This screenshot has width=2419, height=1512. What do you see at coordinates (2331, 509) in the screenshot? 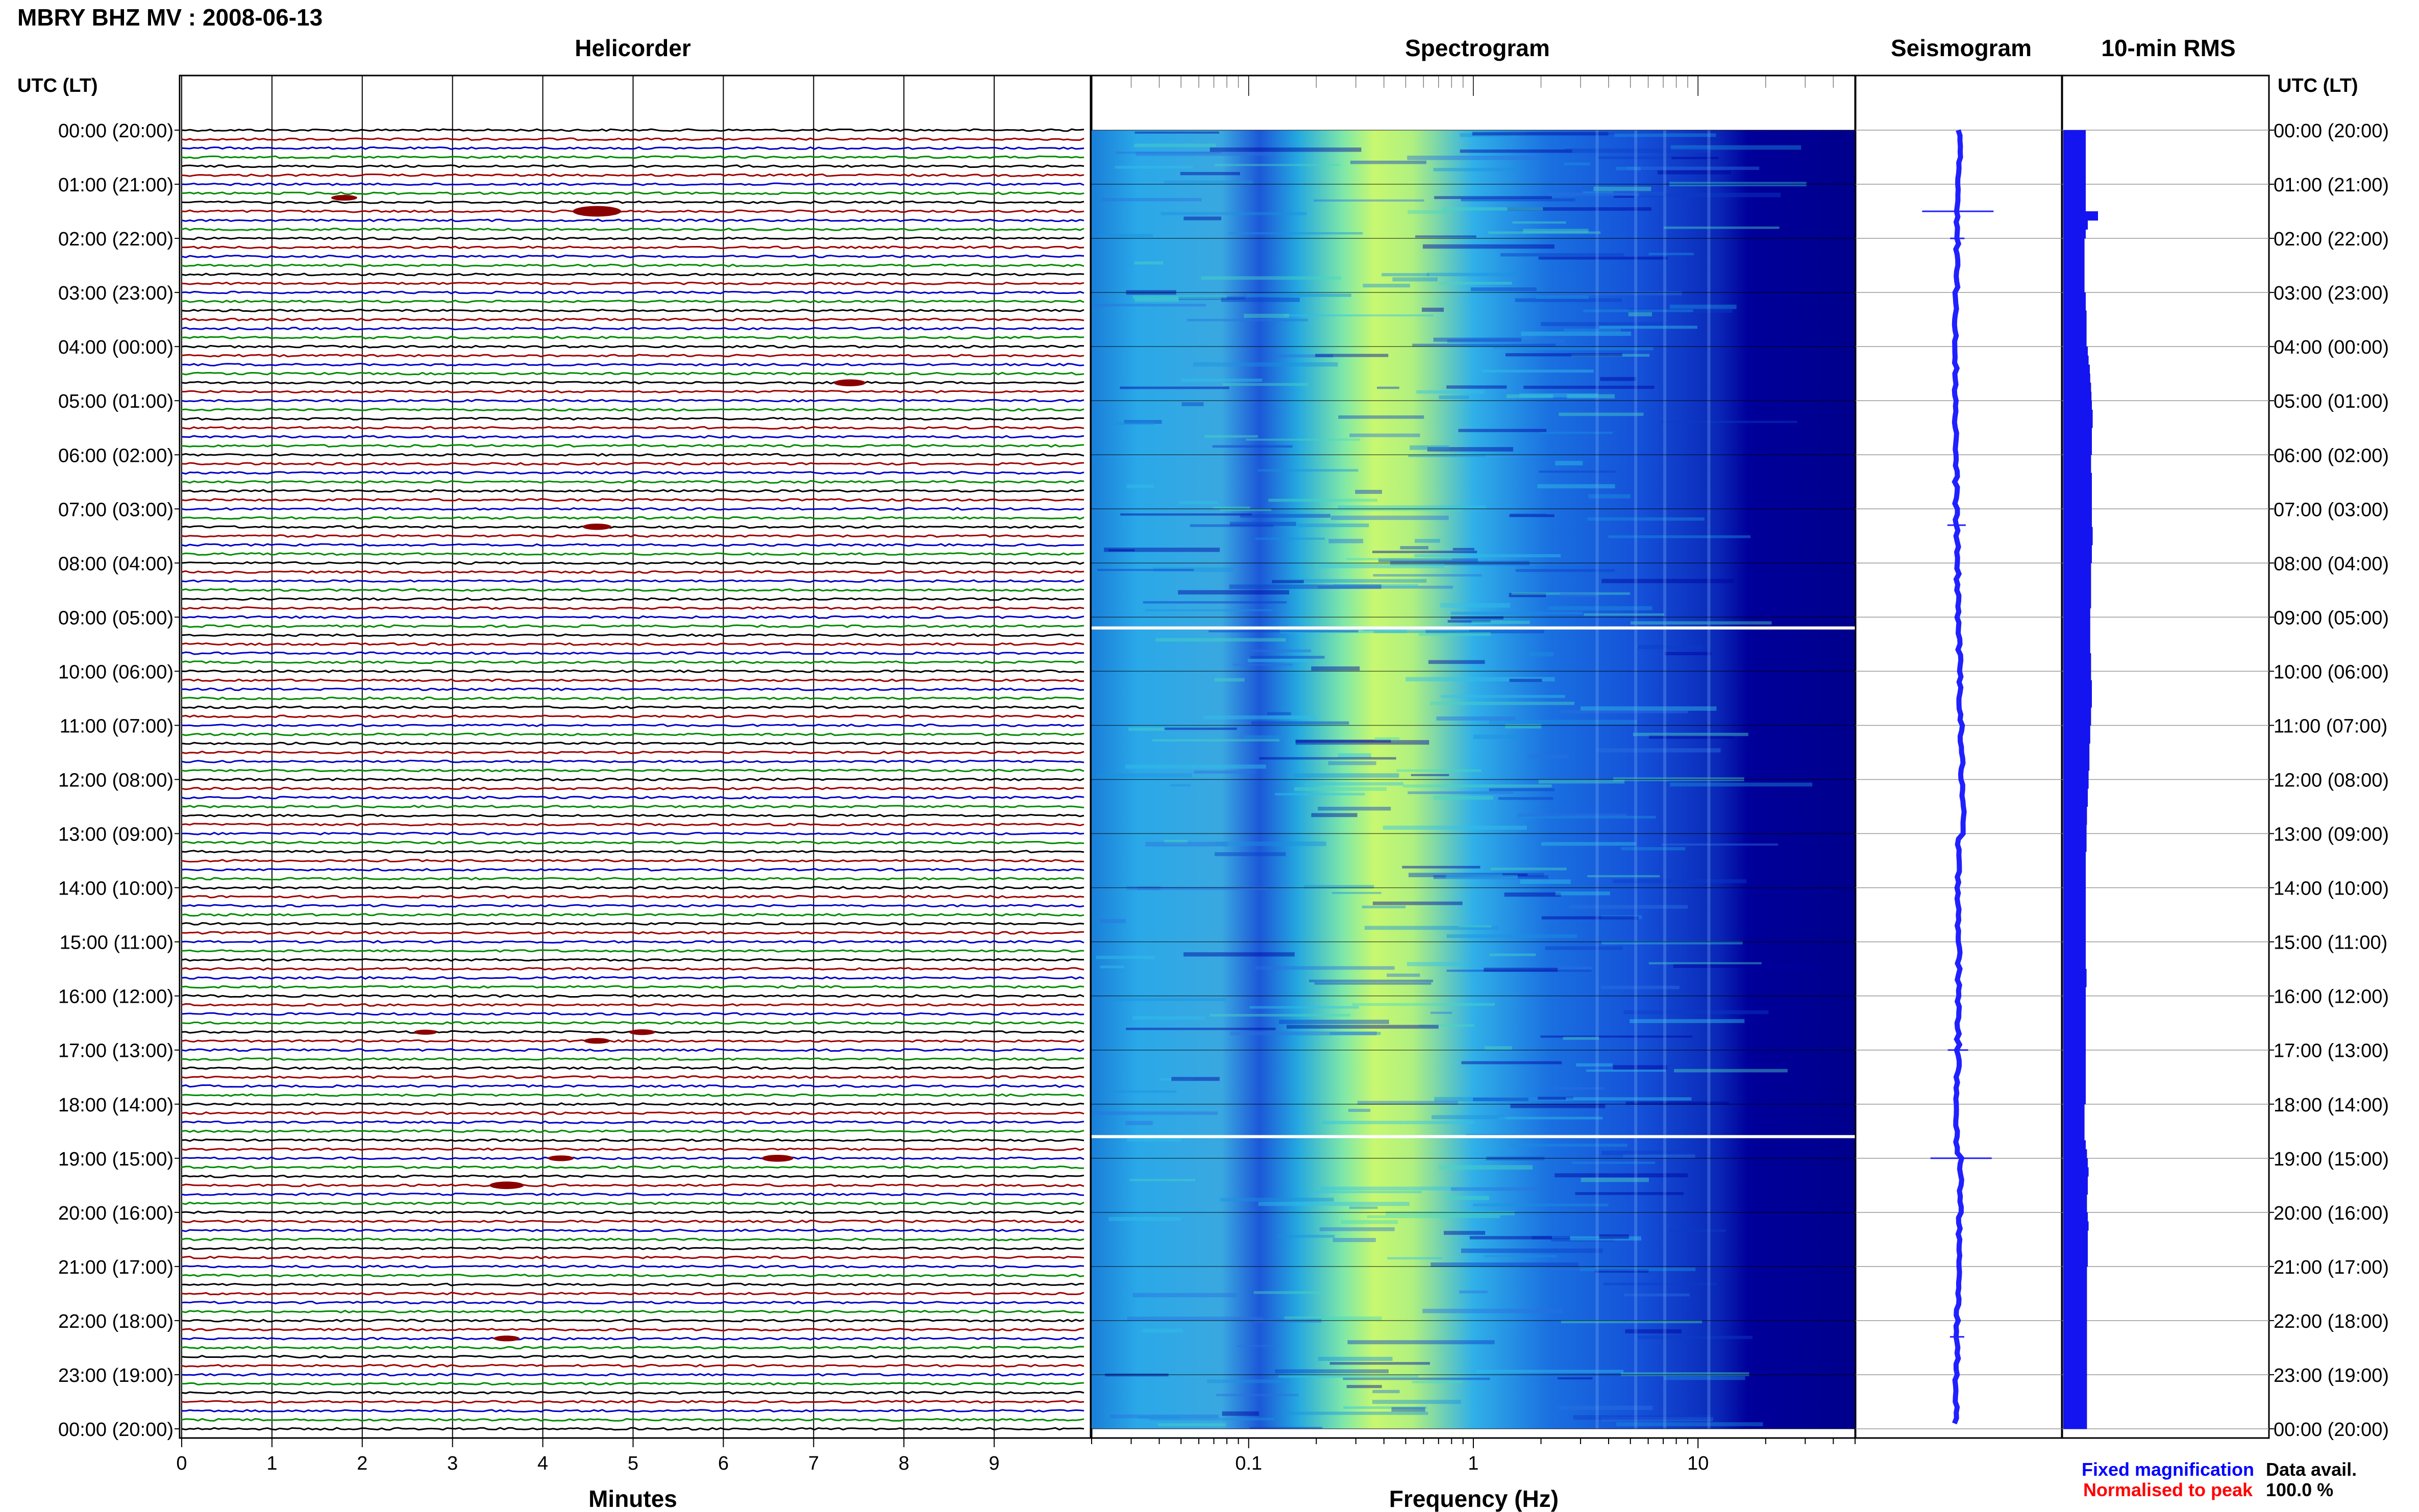
I see `time-label-right: 07:00 (03:00)` at bounding box center [2331, 509].